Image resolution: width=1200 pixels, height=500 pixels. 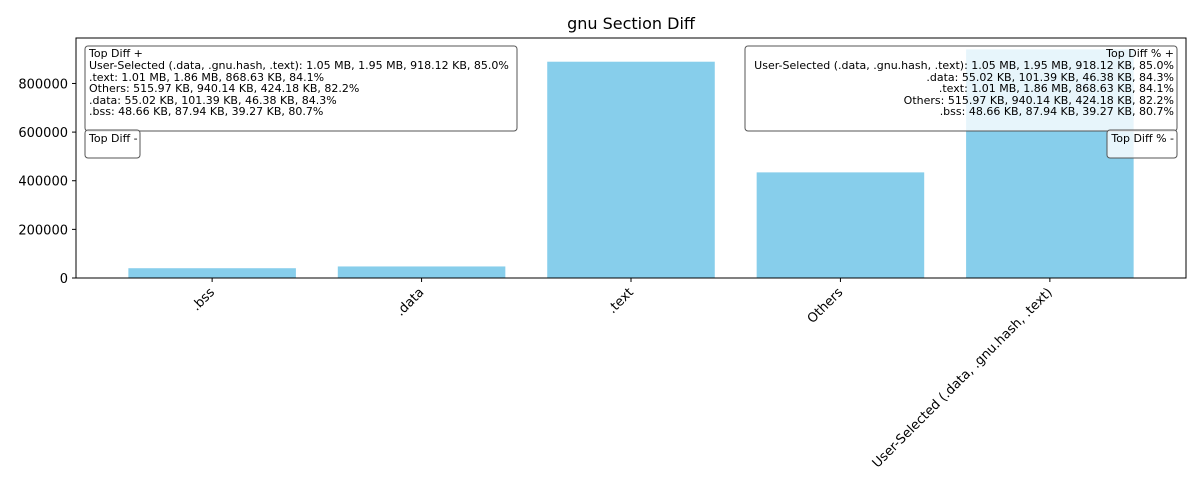 I want to click on x-tick-label: .text, so click(x=621, y=301).